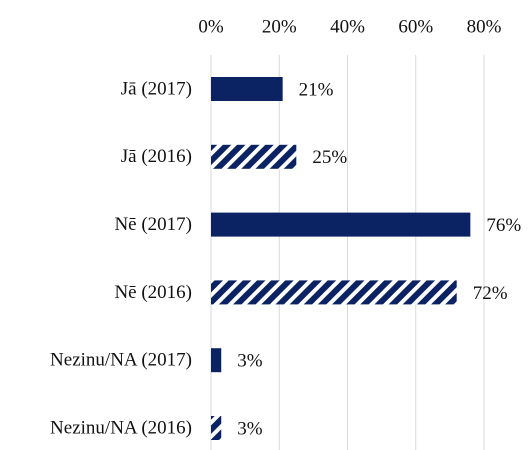  I want to click on value-label: 21%, so click(316, 89).